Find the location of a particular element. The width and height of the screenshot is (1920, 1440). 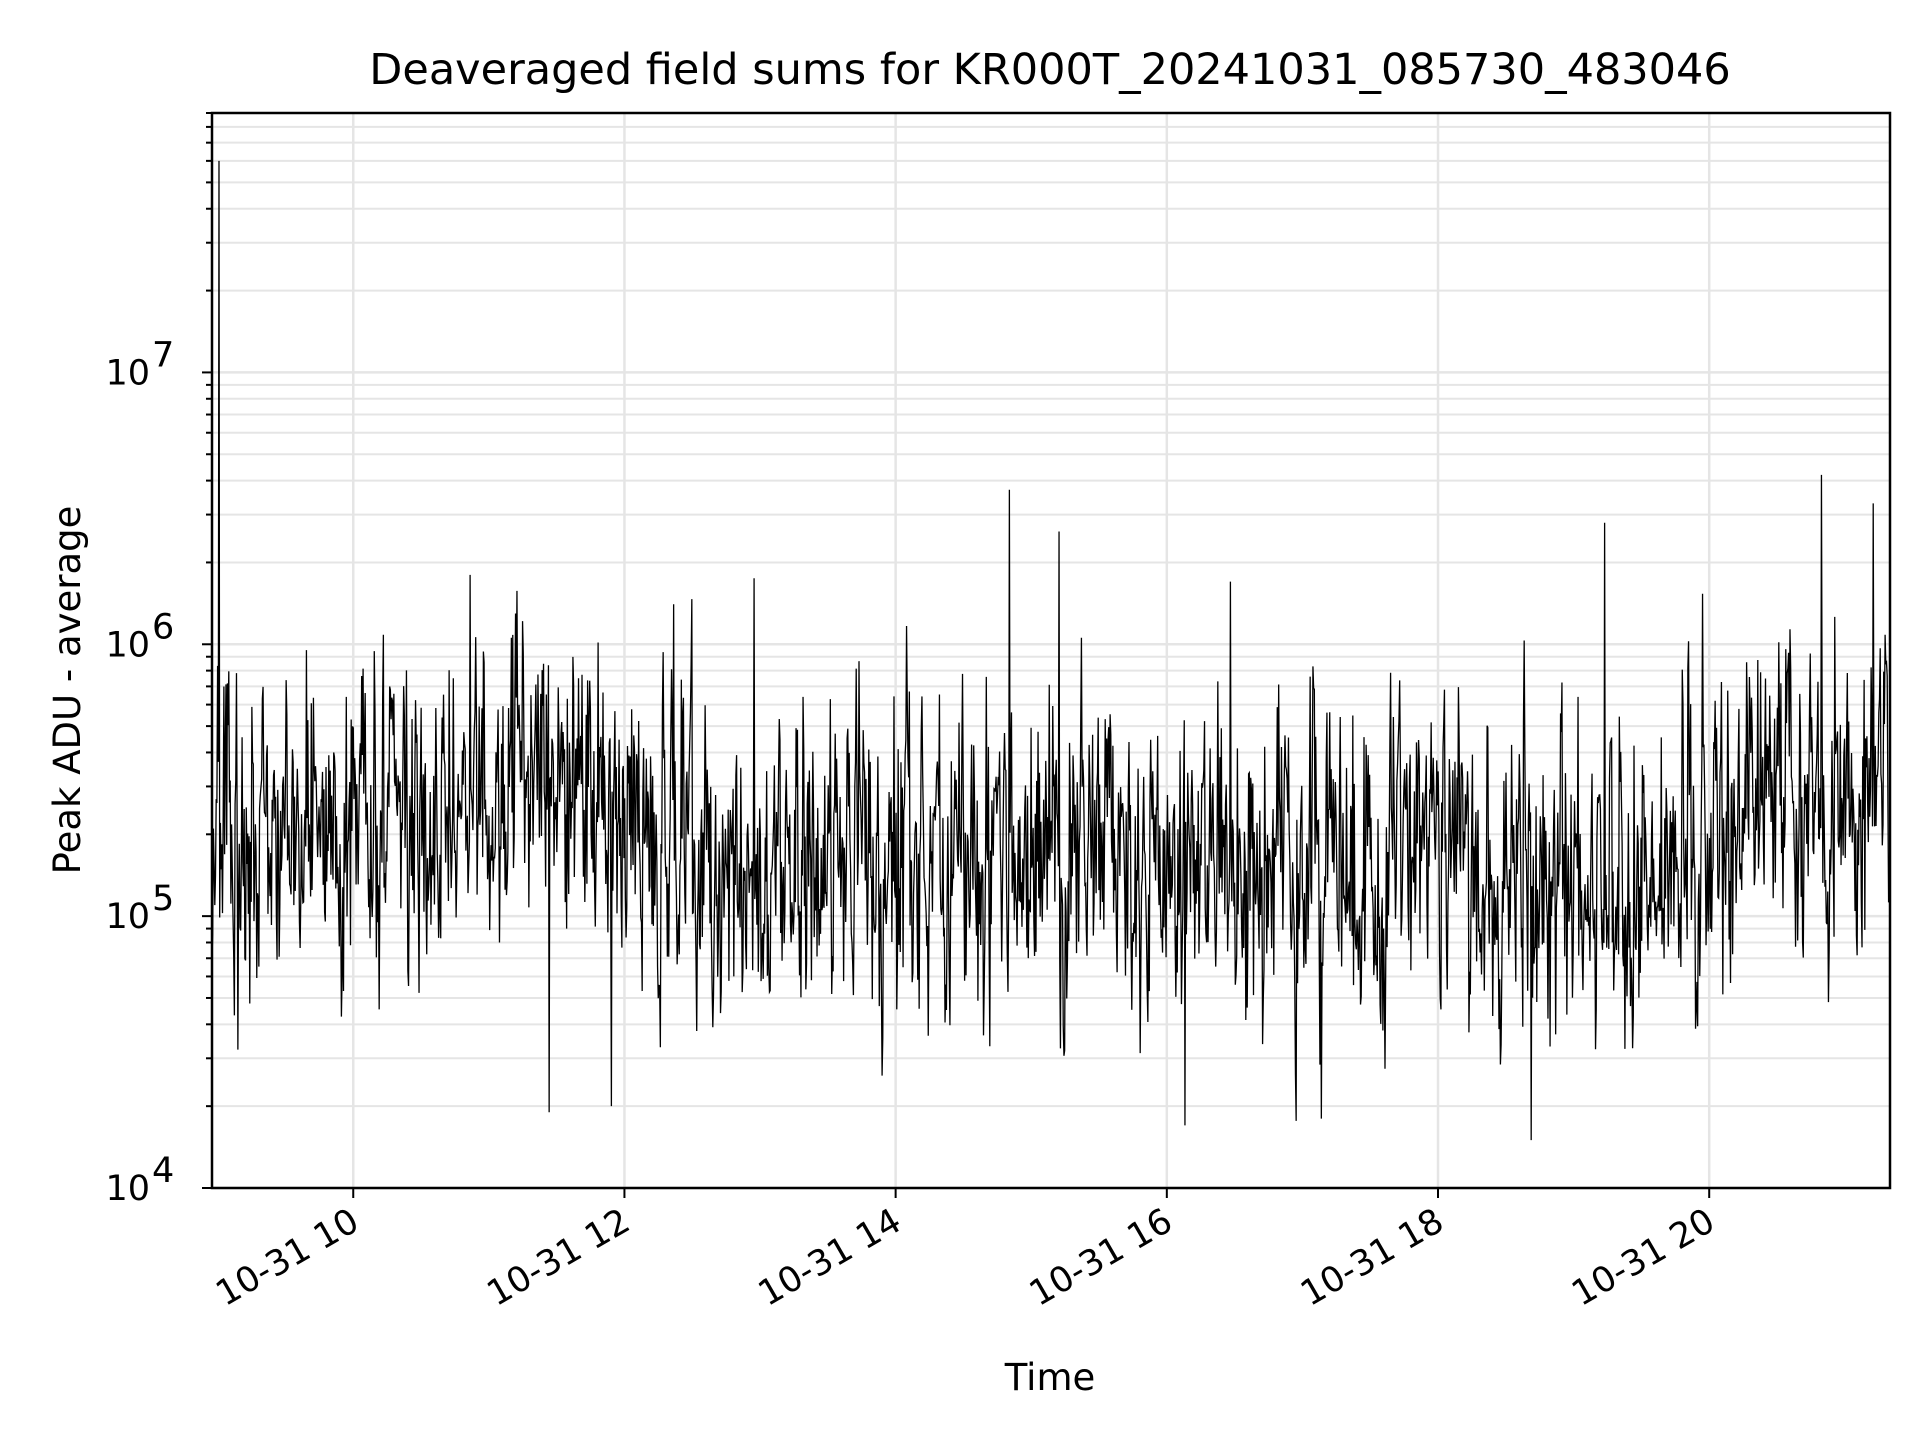

x-tick-label: 10-31 16 is located at coordinates (1101, 1257).